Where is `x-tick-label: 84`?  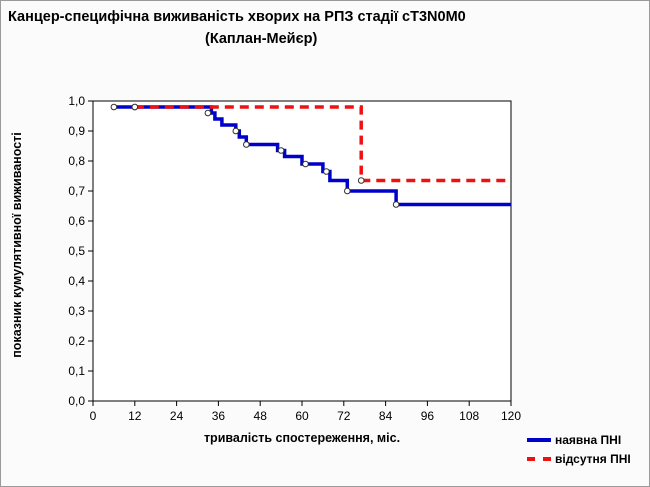
x-tick-label: 84 is located at coordinates (386, 416).